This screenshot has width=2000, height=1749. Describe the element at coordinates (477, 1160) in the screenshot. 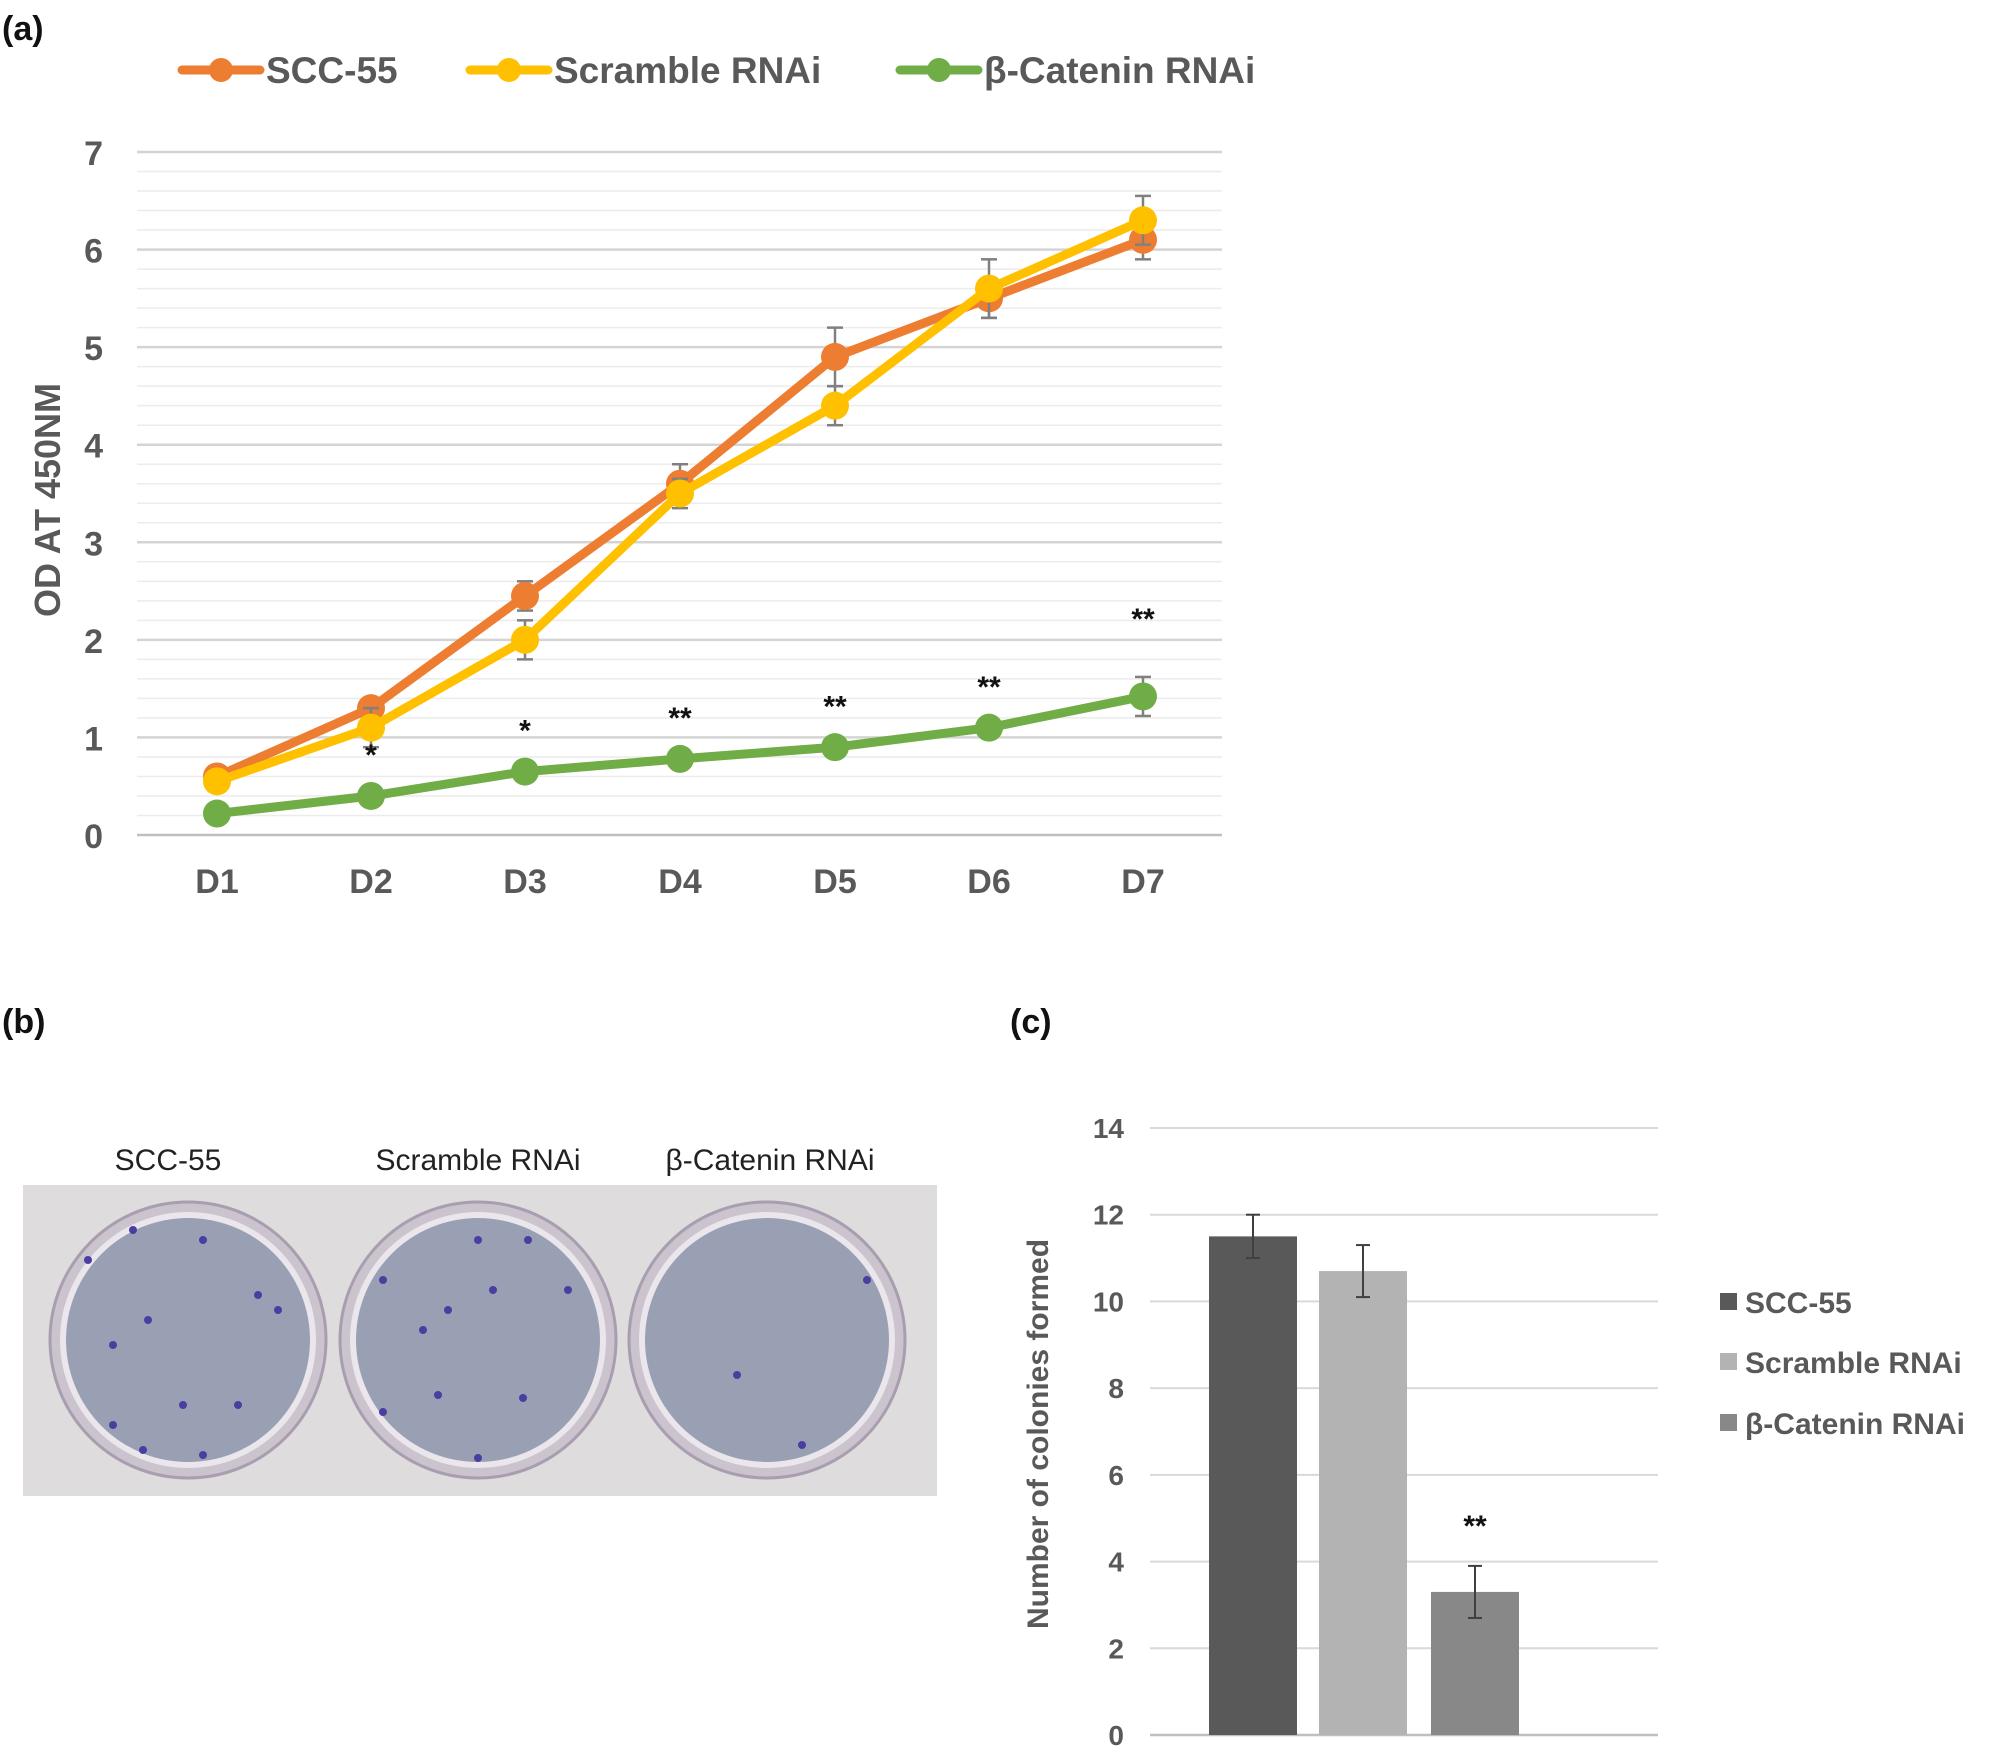

I see `plate-label: Scramble RNAi` at that location.